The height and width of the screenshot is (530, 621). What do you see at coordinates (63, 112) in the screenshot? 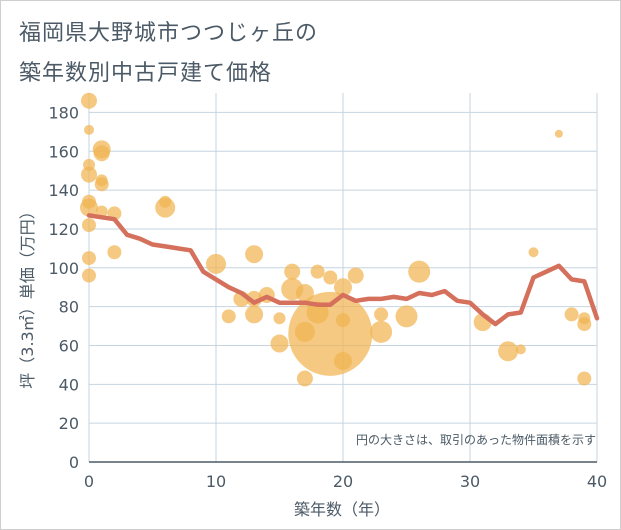
I see `y-tick-label: 180` at bounding box center [63, 112].